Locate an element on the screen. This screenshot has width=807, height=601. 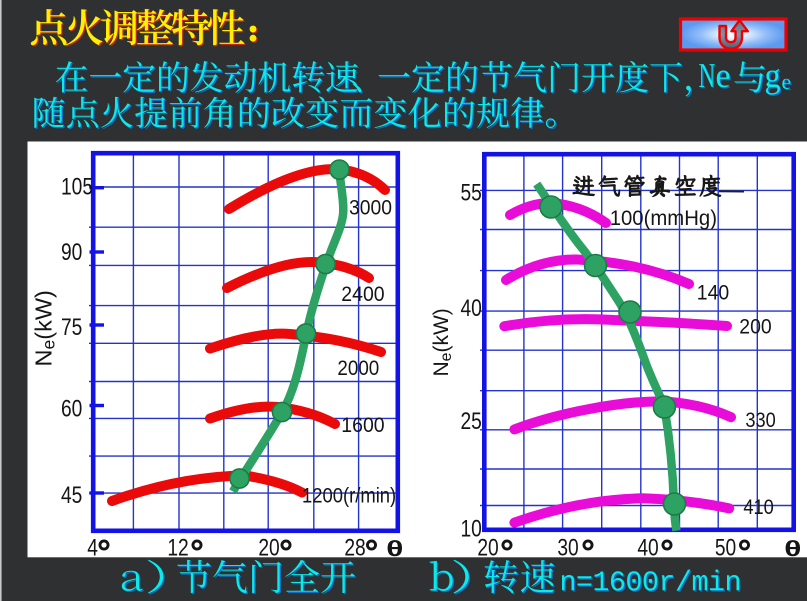
svg-text: 28 is located at coordinates (354, 547).